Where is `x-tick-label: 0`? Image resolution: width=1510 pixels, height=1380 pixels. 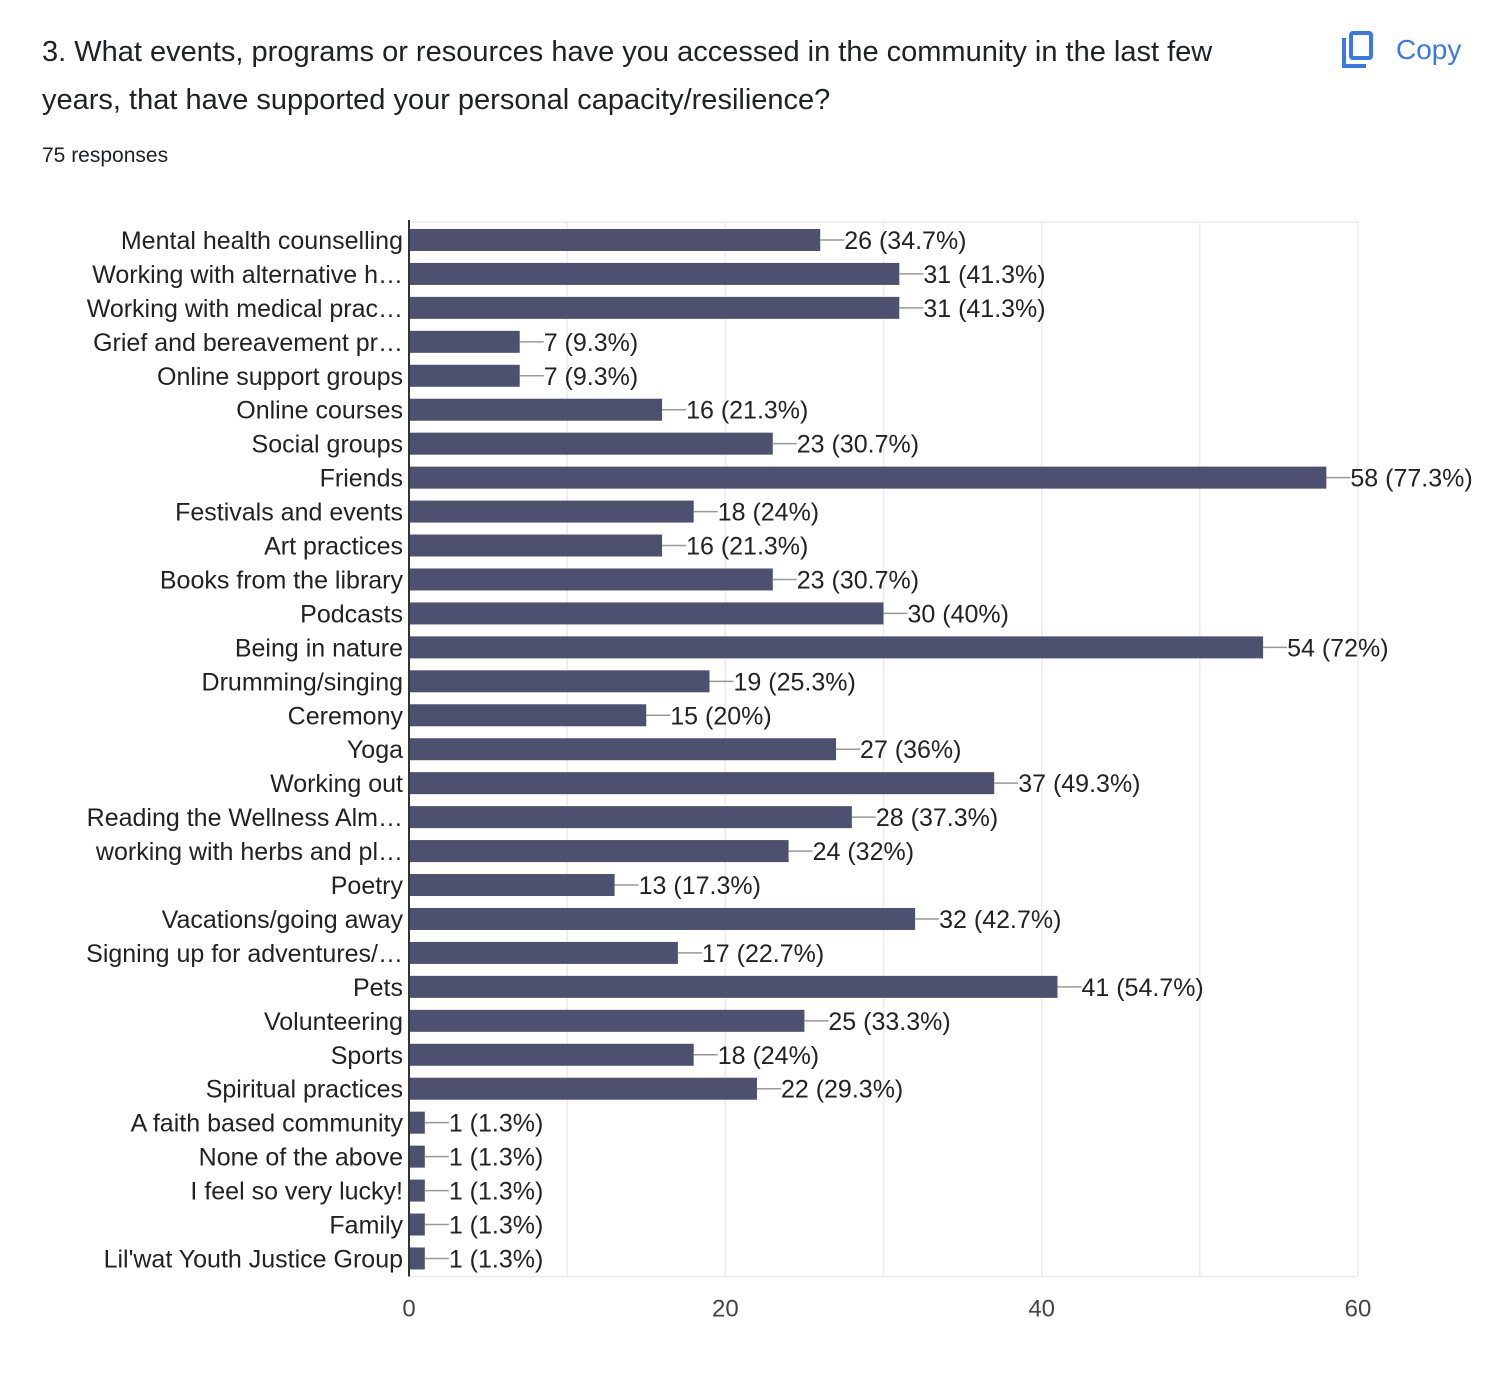
x-tick-label: 0 is located at coordinates (408, 1308).